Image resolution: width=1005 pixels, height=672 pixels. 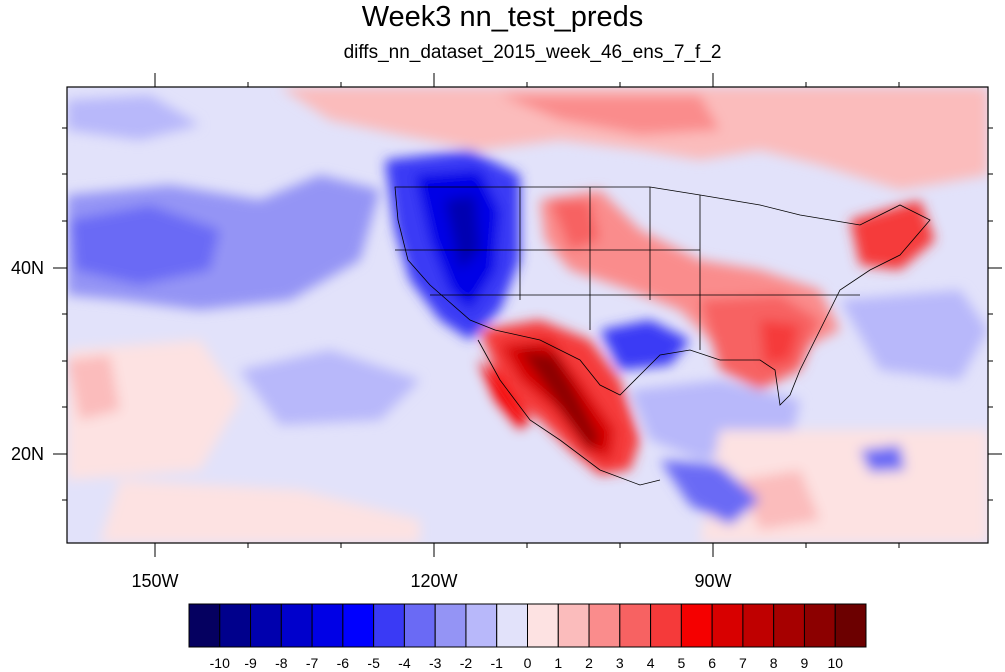 I want to click on northeast-us-positive, so click(x=892, y=235).